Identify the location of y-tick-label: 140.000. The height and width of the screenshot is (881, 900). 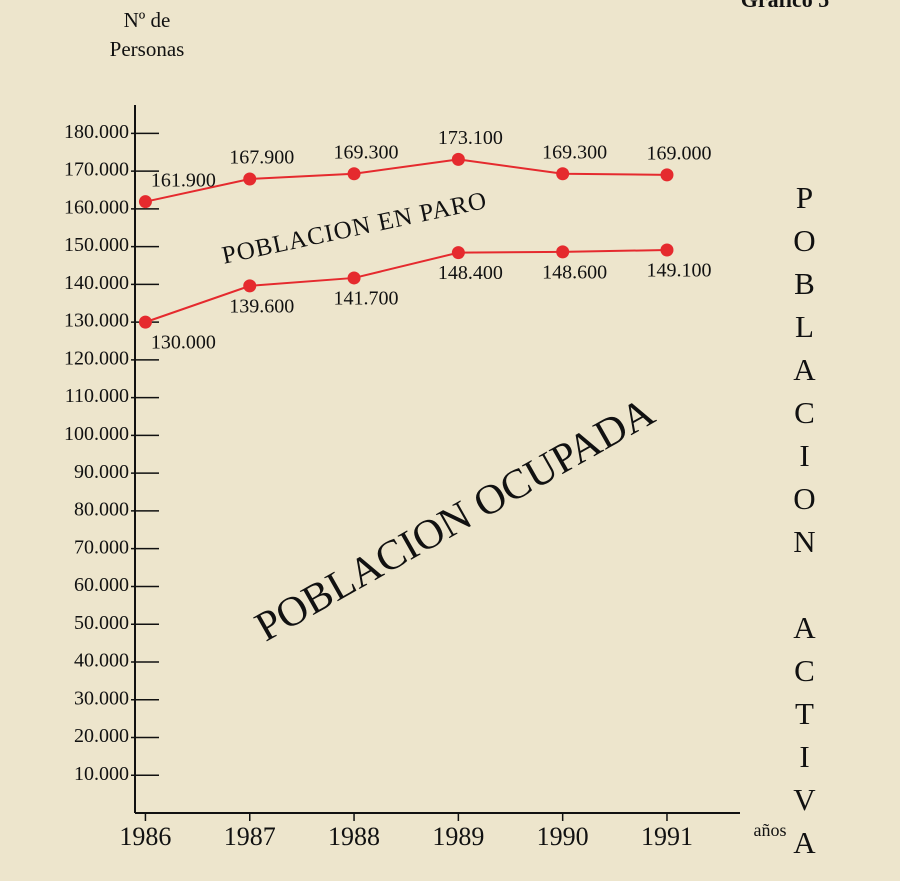
(96, 283).